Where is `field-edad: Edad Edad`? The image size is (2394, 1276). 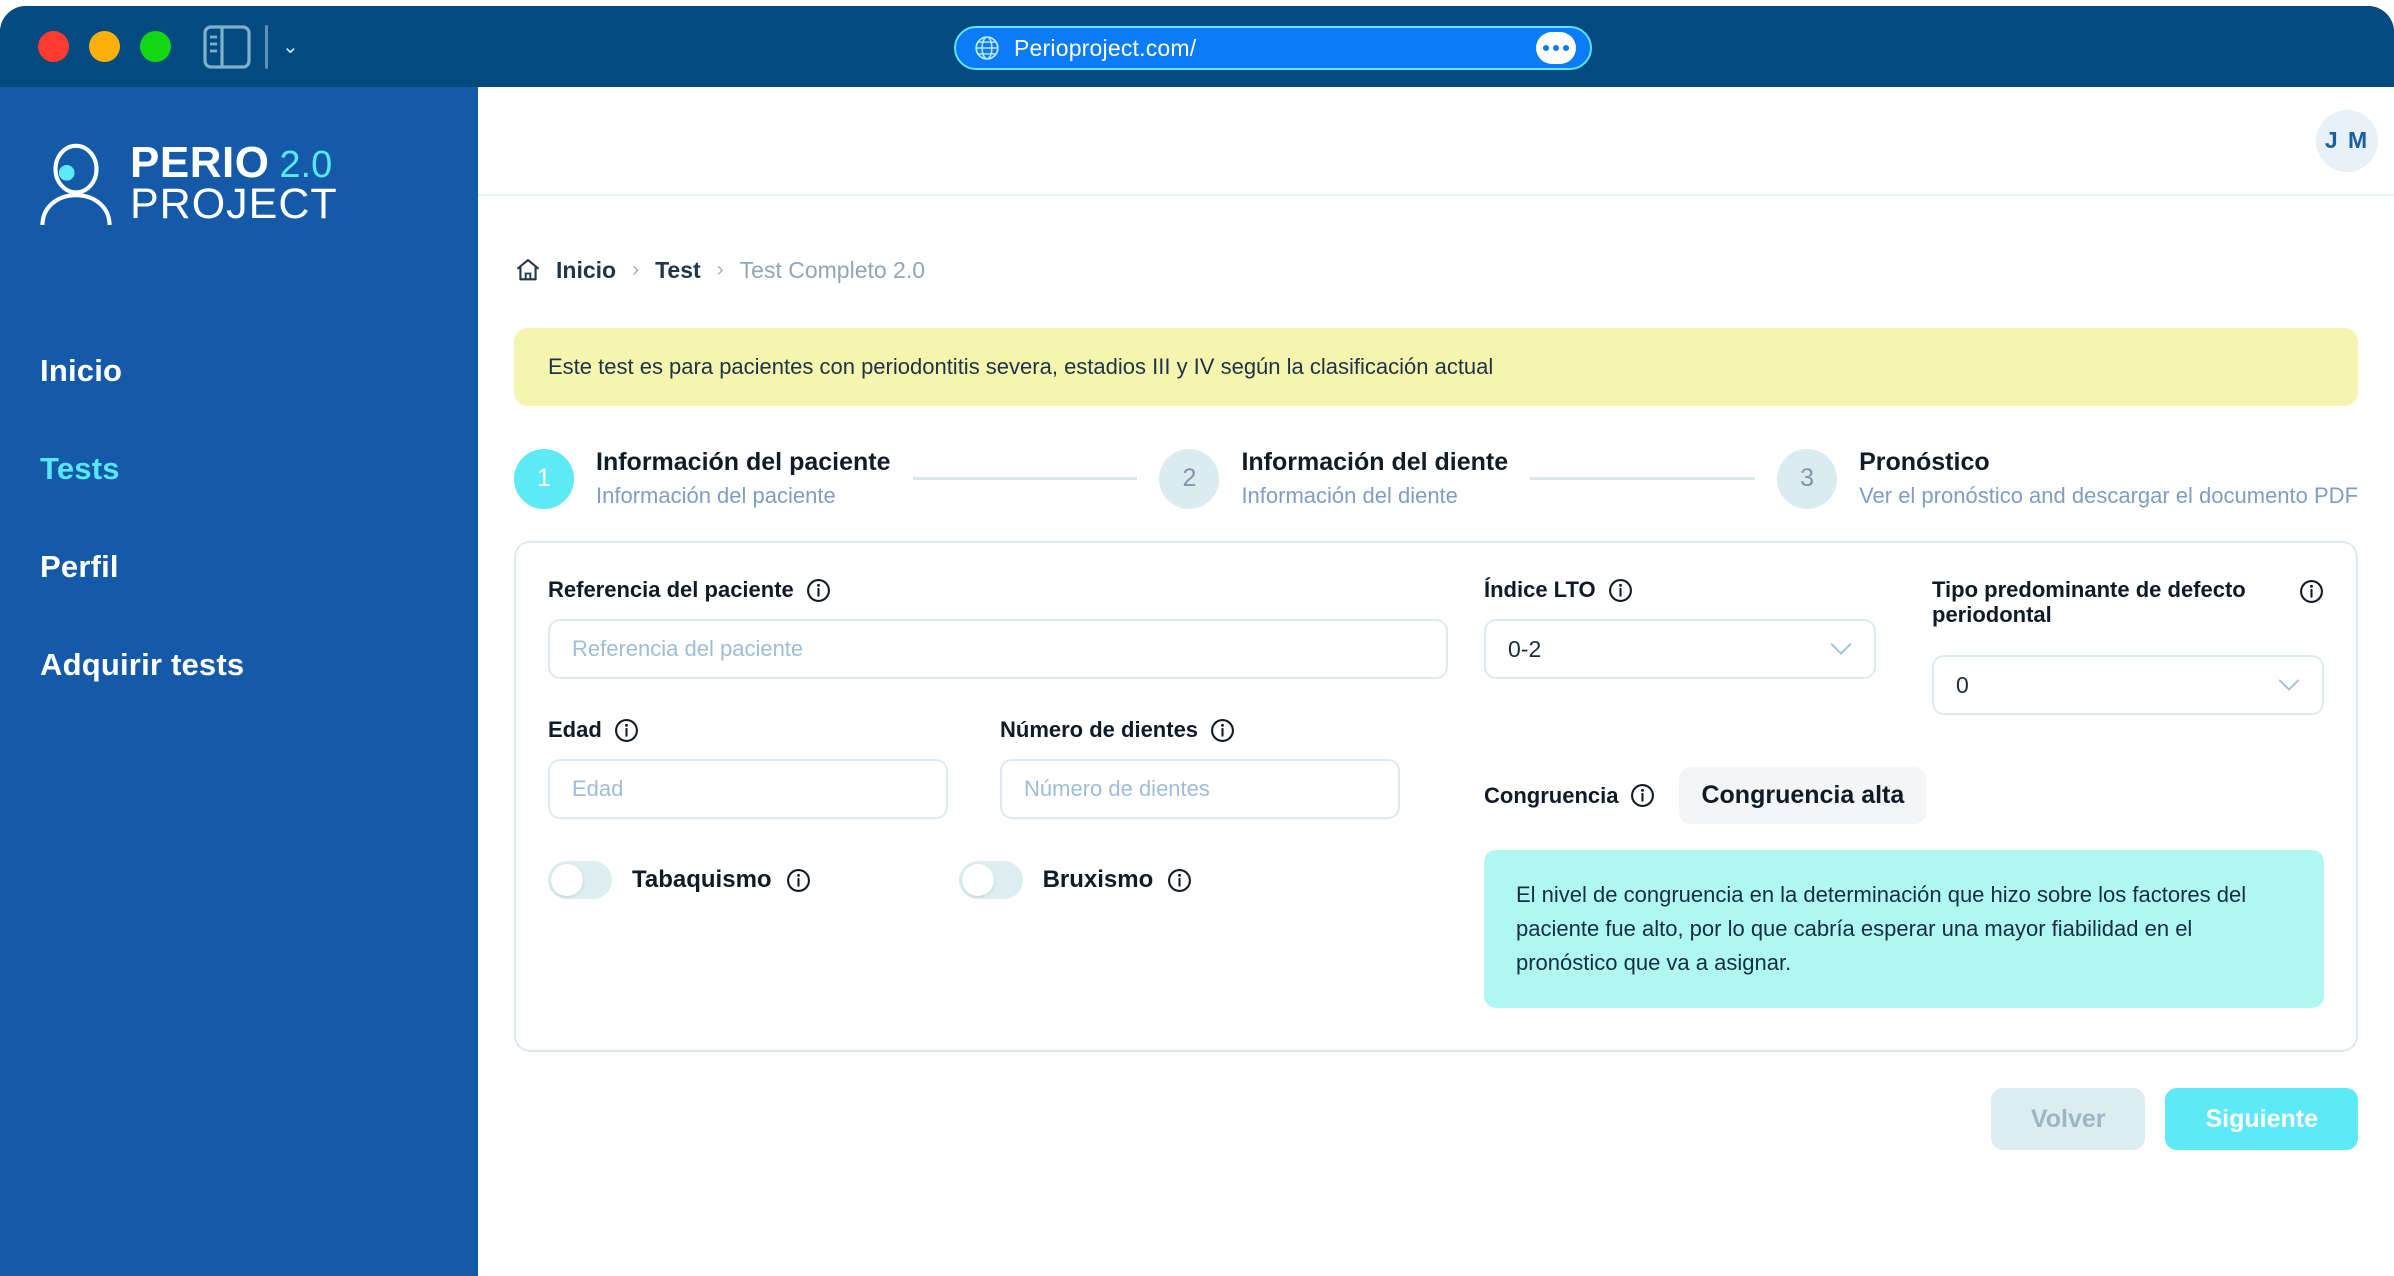
field-edad: Edad Edad is located at coordinates (748, 768).